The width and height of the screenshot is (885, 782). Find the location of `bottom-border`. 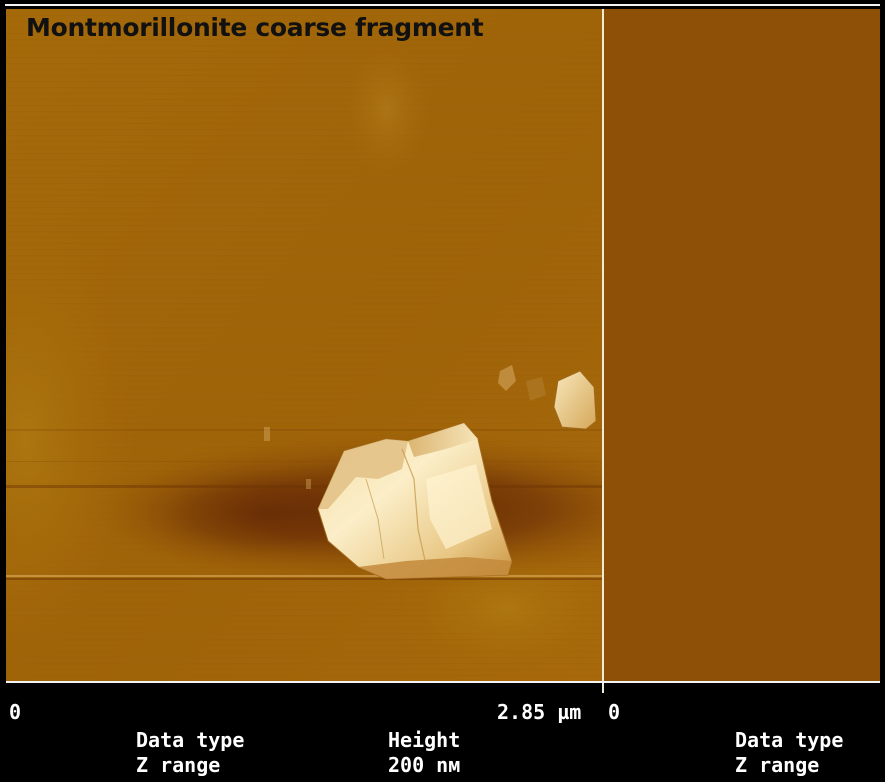

bottom-border is located at coordinates (443, 682).